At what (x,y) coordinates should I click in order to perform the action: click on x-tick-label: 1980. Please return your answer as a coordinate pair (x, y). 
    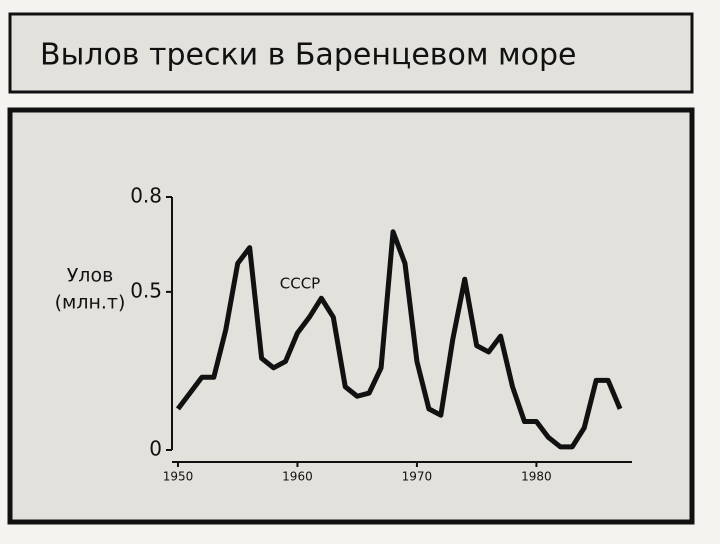
    Looking at the image, I should click on (536, 477).